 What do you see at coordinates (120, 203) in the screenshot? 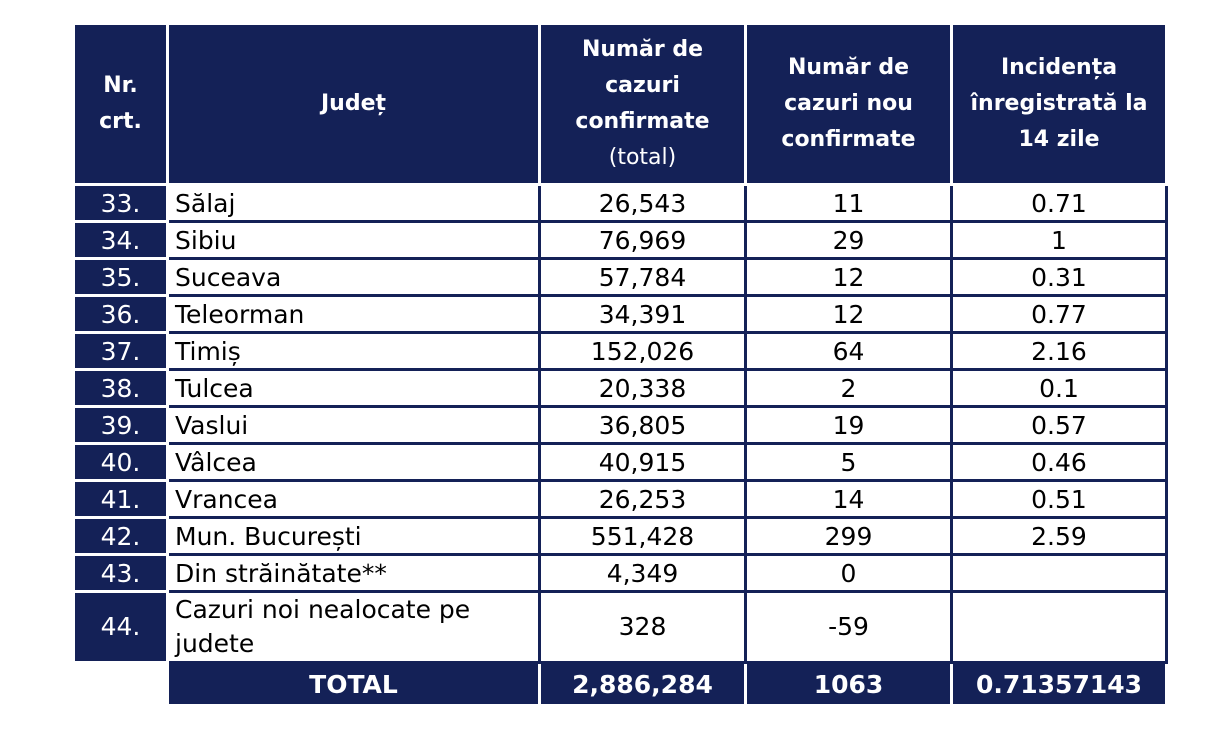
I see `row-nr: 33.` at bounding box center [120, 203].